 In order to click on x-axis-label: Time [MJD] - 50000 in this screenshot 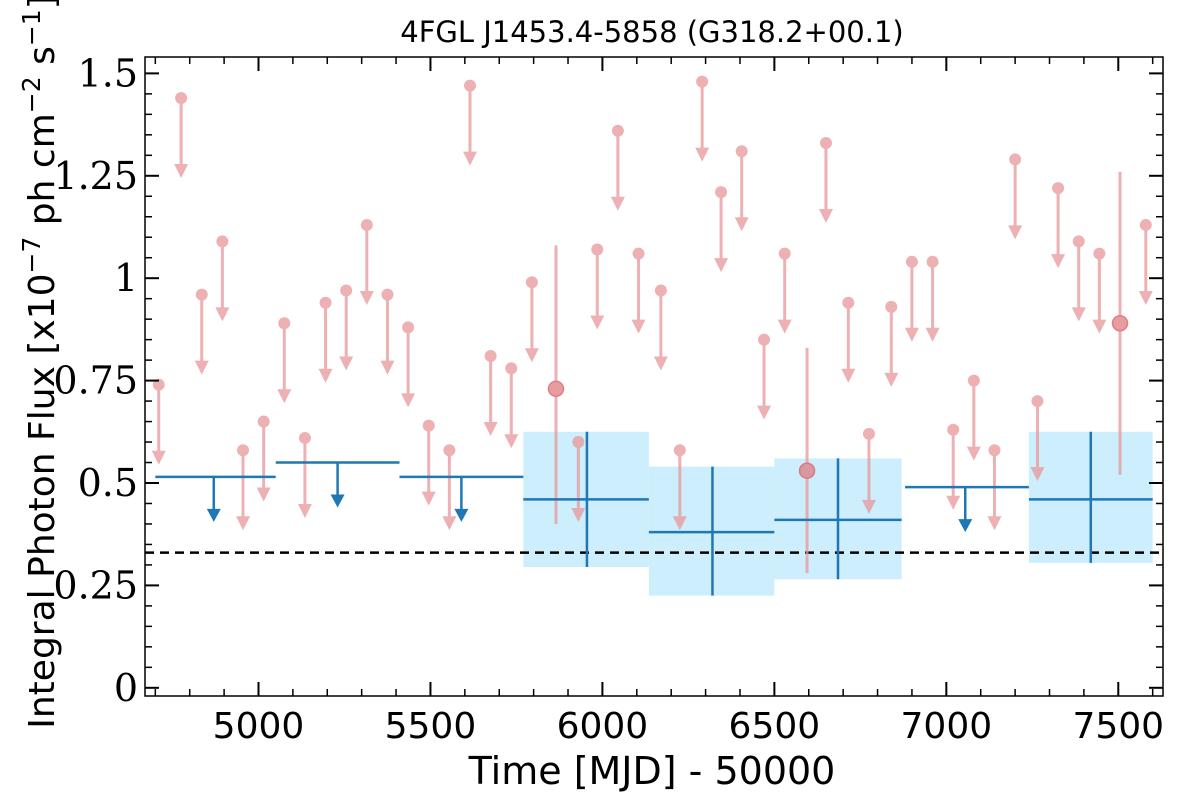, I will do `click(652, 771)`.